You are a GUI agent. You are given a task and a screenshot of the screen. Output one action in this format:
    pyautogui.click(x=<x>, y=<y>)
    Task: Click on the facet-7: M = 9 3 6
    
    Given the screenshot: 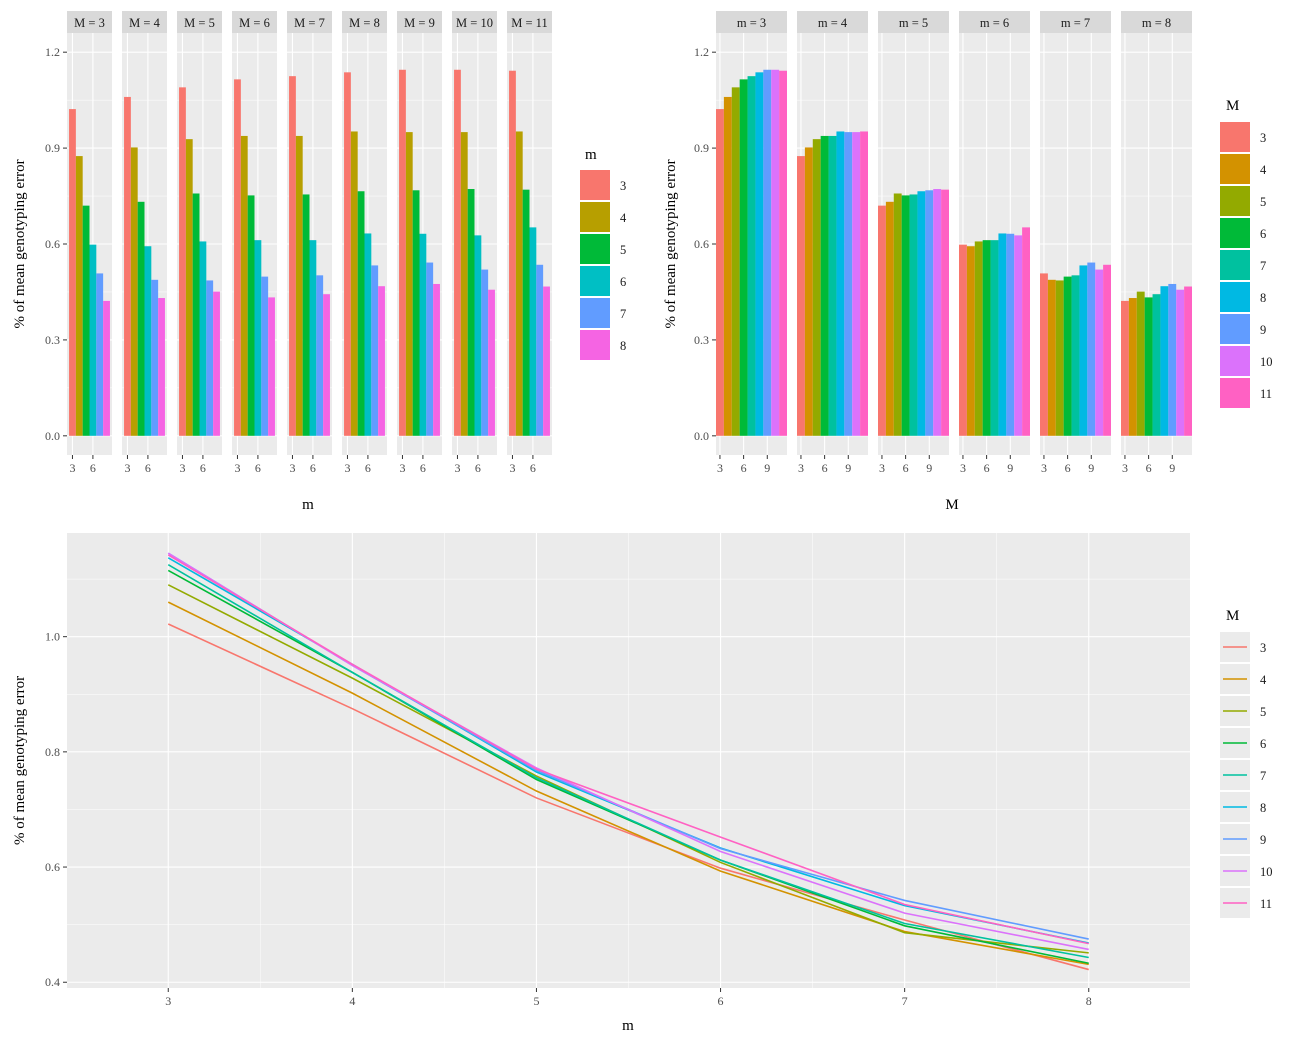 What is the action you would take?
    pyautogui.click(x=419, y=243)
    